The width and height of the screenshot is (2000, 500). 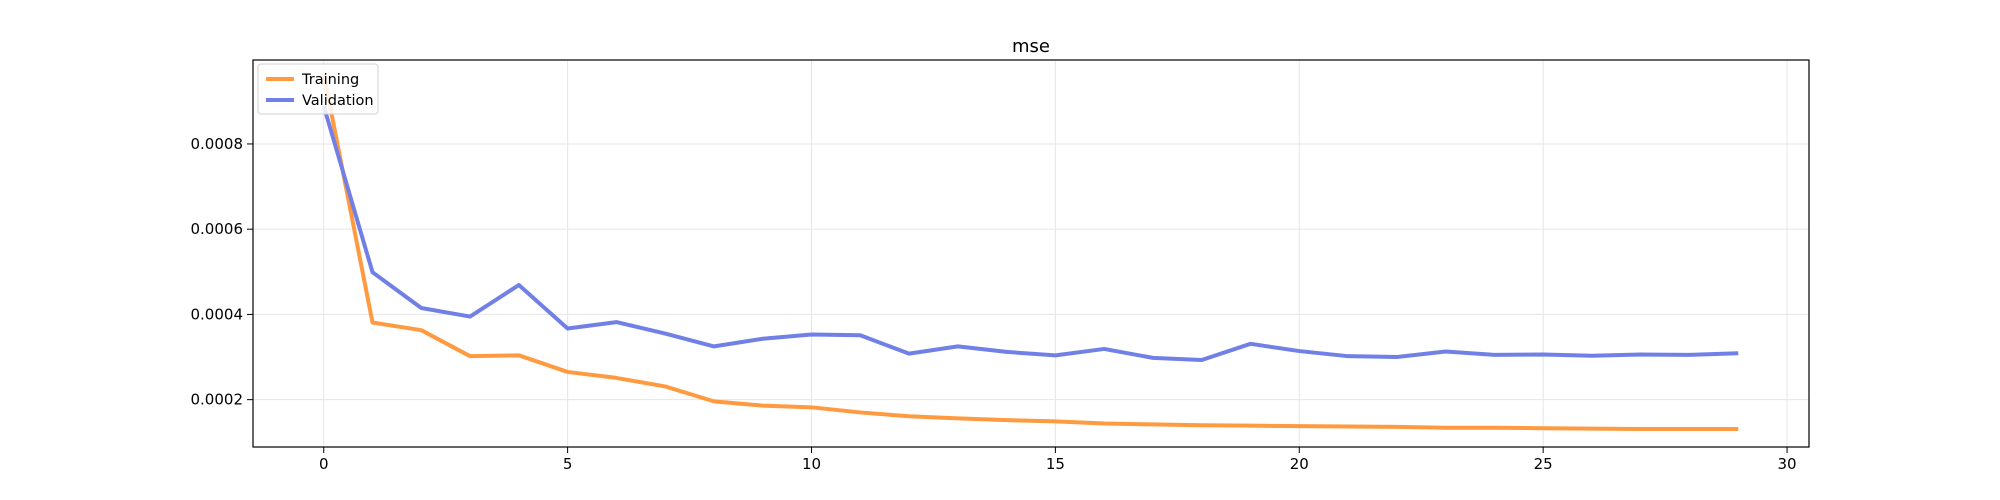 I want to click on x-tick-label: 5, so click(x=568, y=464).